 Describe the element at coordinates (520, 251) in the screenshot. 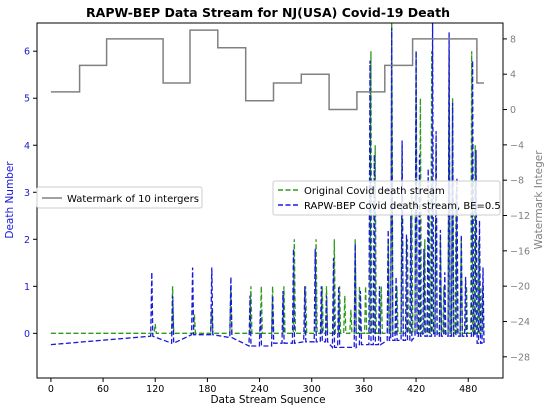

I see `y-right-tick-label: −16` at that location.